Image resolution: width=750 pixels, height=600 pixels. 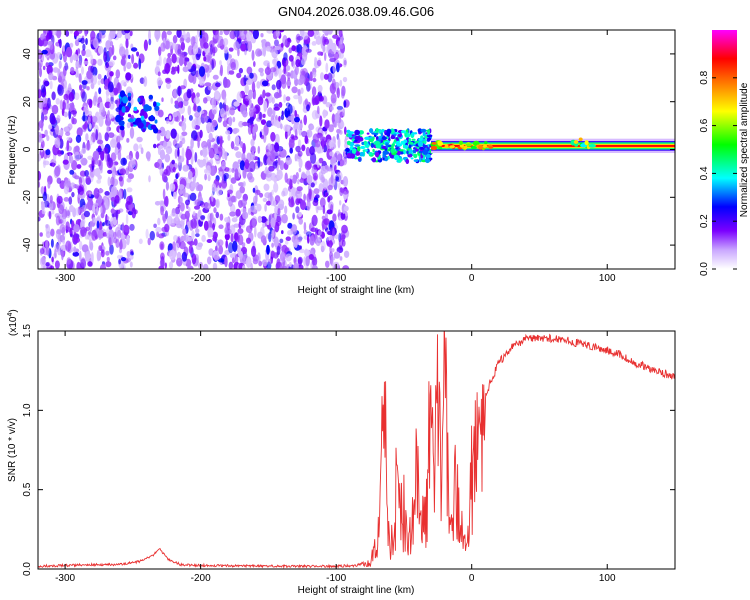 I want to click on x-tick-label: -300, so click(x=65, y=278).